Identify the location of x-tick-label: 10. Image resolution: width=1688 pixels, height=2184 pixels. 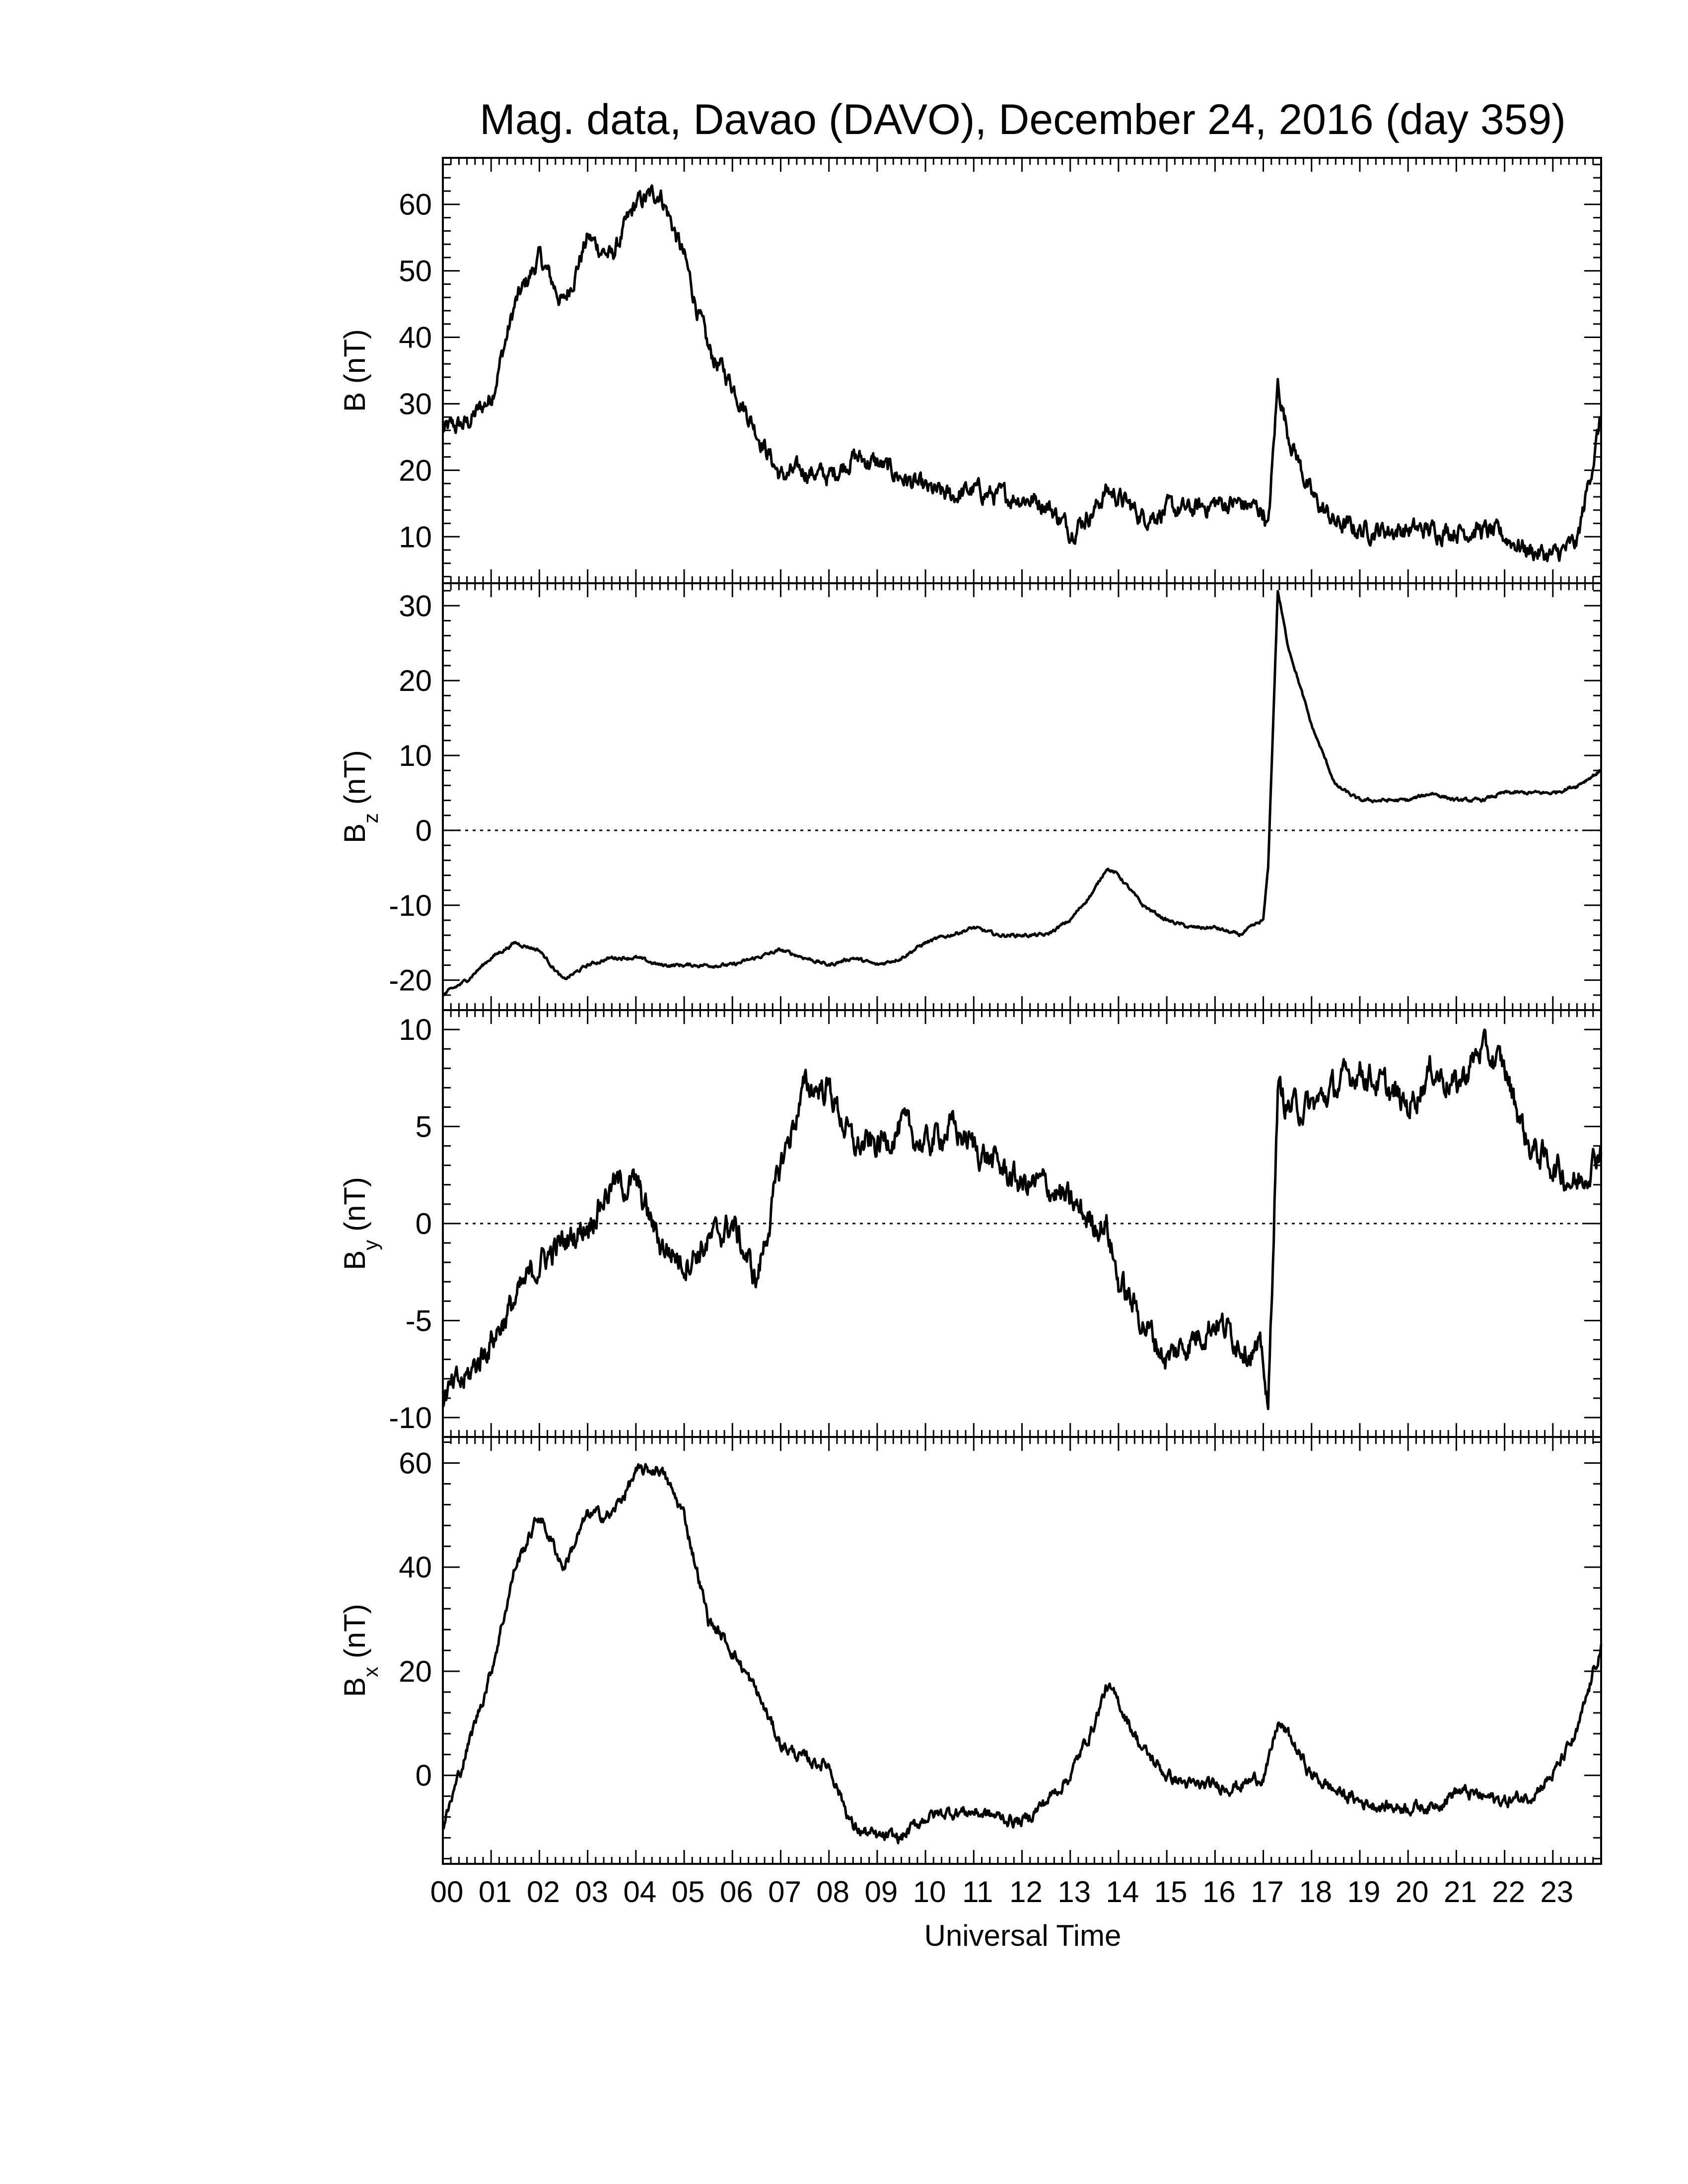
(929, 1892).